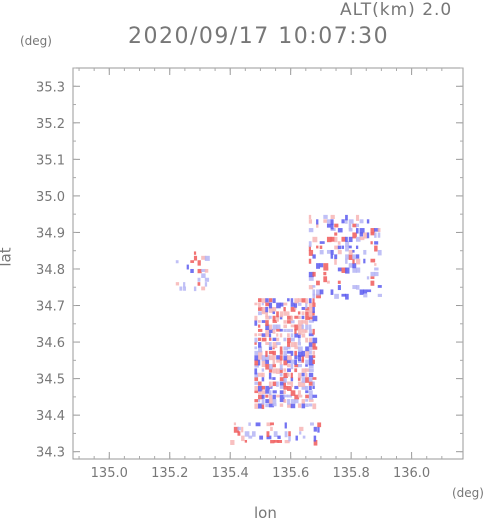  I want to click on y-tick-label: 34.7, so click(50, 307).